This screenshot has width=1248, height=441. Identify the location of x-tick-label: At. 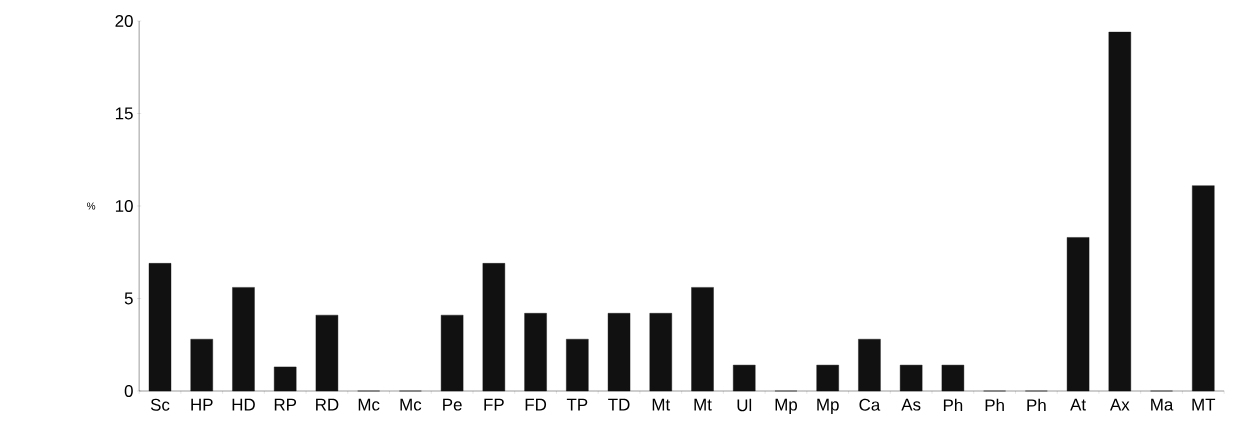
(1078, 404).